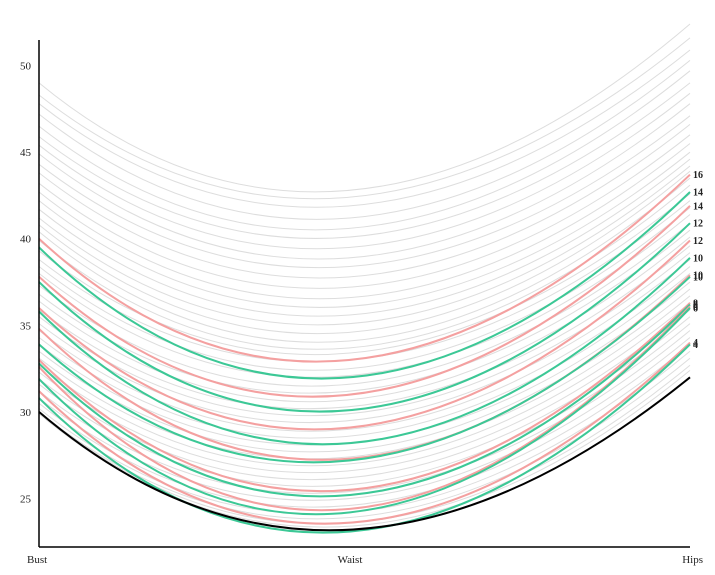  What do you see at coordinates (350, 560) in the screenshot?
I see `x-tick-label: Waist` at bounding box center [350, 560].